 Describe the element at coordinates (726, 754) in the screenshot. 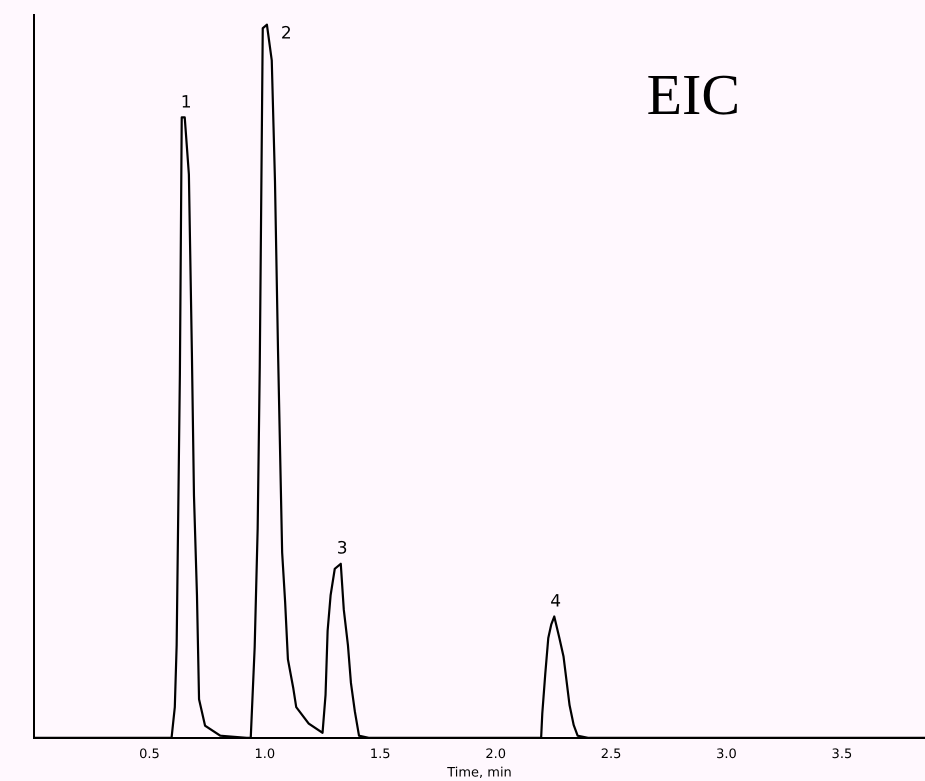

I see `x-tick-label: 3.0` at that location.